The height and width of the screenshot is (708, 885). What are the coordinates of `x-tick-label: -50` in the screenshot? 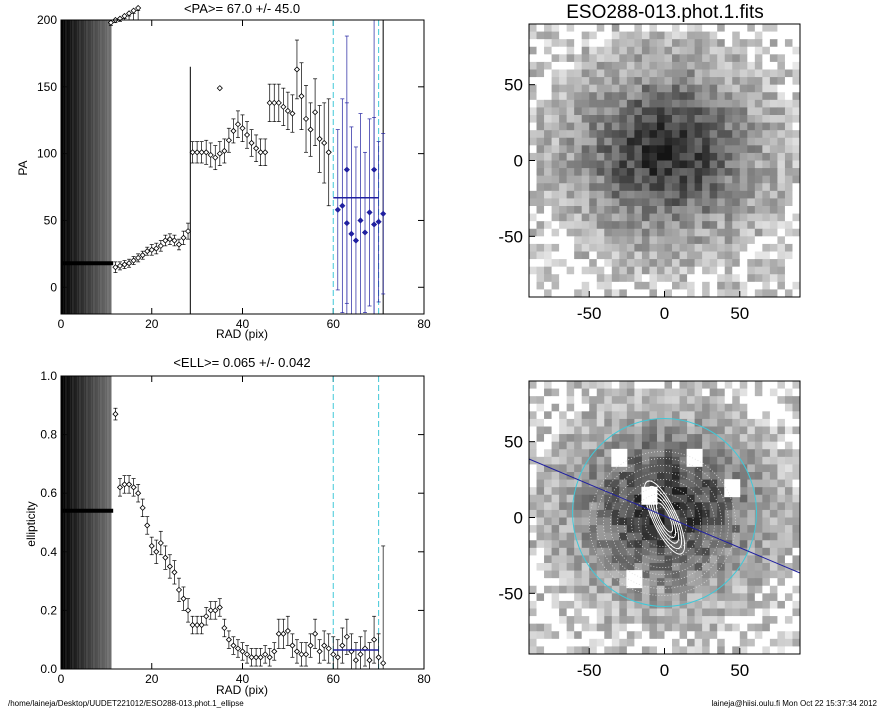 It's located at (589, 313).